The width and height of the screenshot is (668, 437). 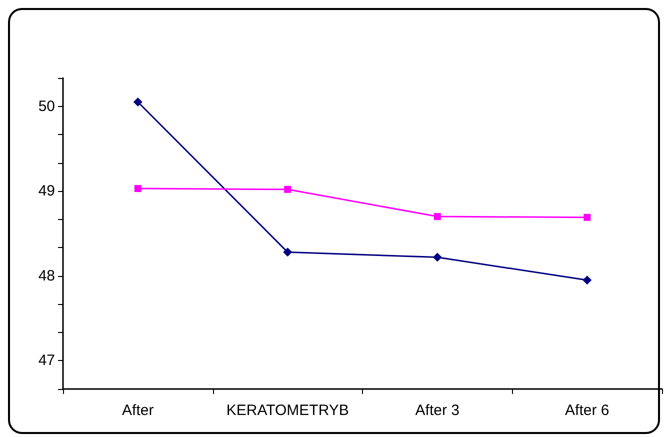 I want to click on x-tick-label: After, so click(x=138, y=410).